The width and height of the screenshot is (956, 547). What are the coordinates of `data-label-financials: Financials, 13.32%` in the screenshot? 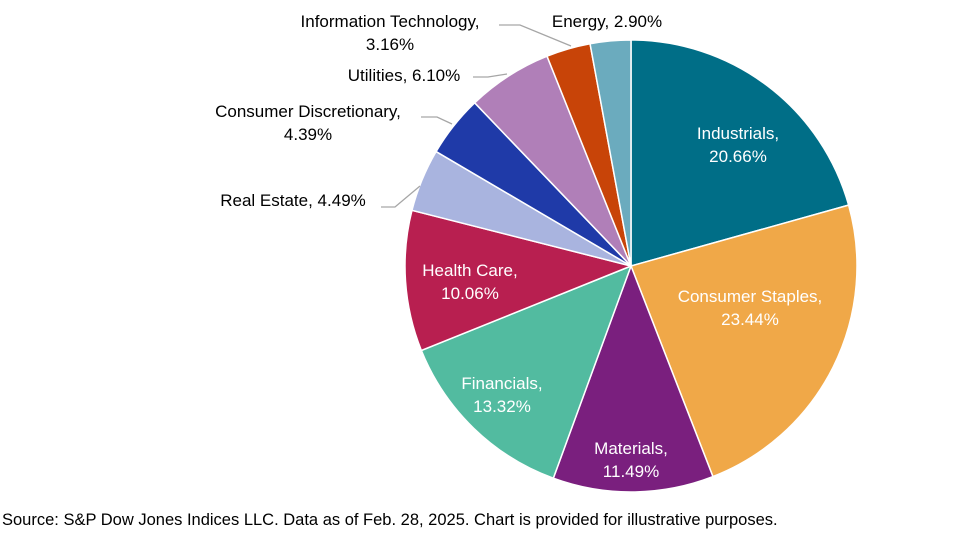 It's located at (501, 395).